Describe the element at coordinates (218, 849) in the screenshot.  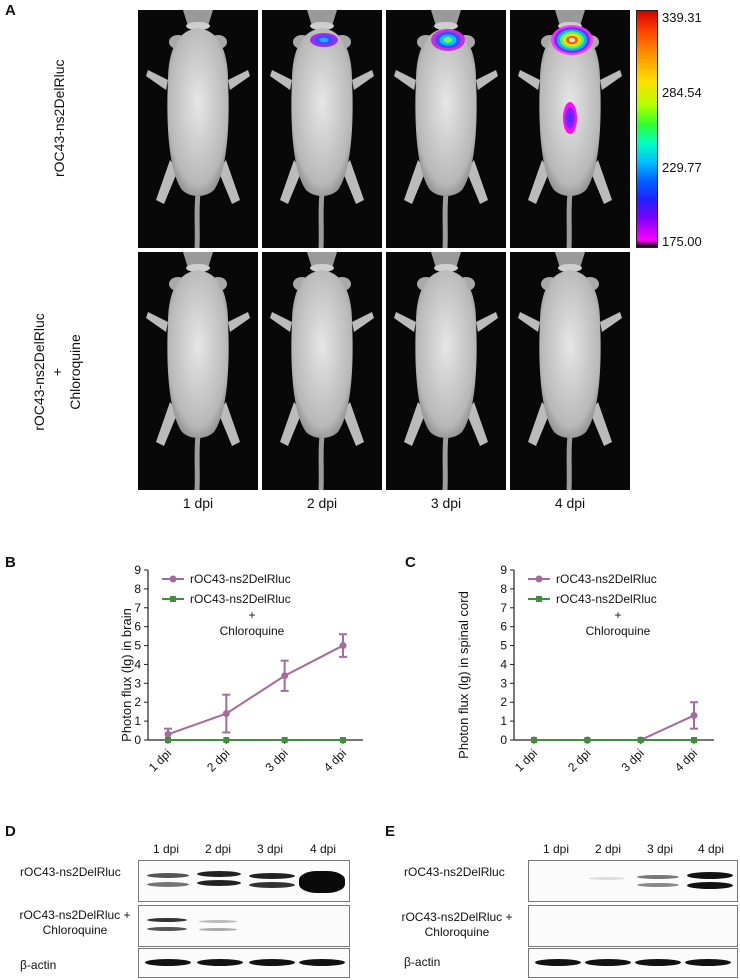
I see `blot-d-lane-2: 2 dpi` at that location.